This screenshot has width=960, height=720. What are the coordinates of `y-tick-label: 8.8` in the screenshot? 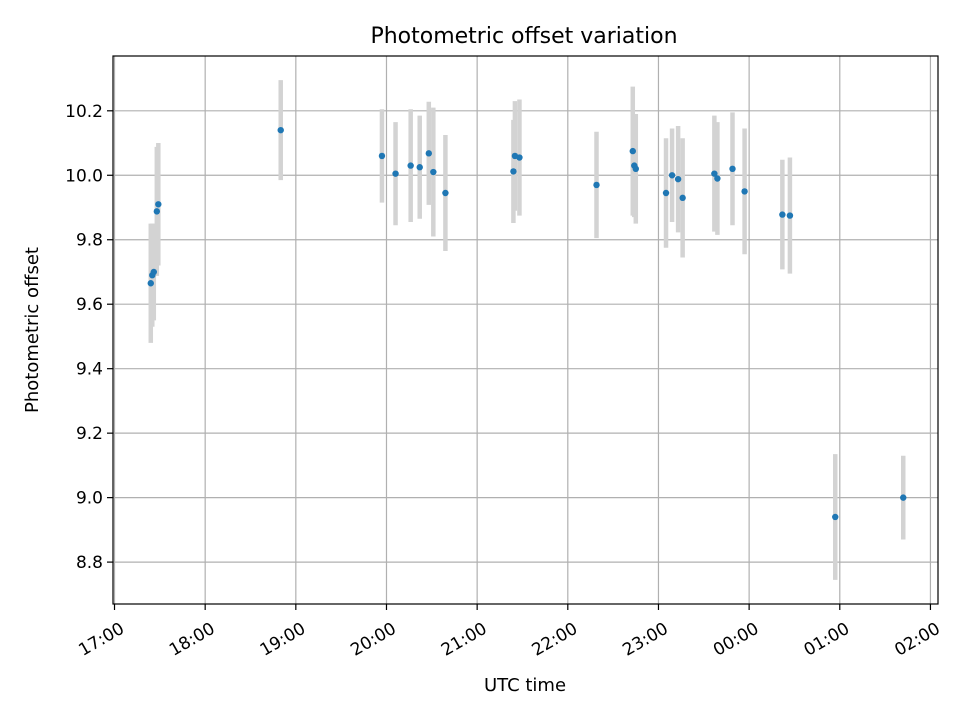 It's located at (89, 563).